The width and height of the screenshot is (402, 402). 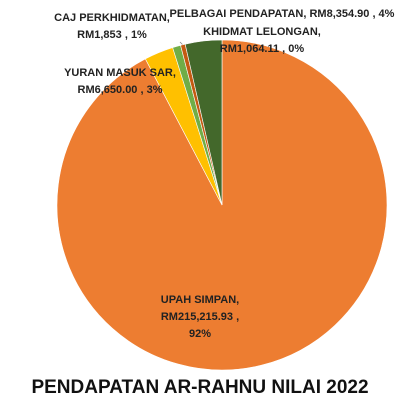 I want to click on slice-label: 92%, so click(x=200, y=334).